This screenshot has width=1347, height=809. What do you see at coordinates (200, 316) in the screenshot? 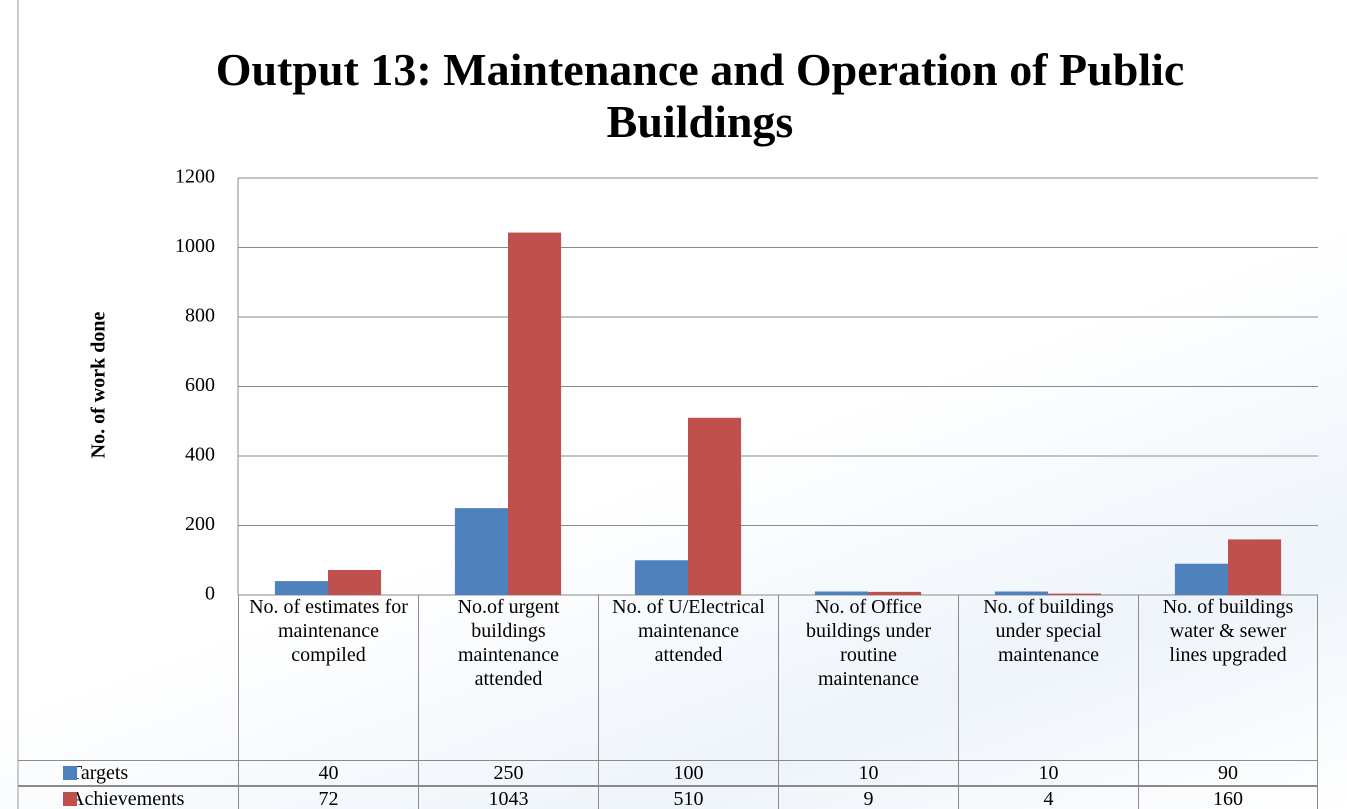
I see `y-tick-label: 800` at bounding box center [200, 316].